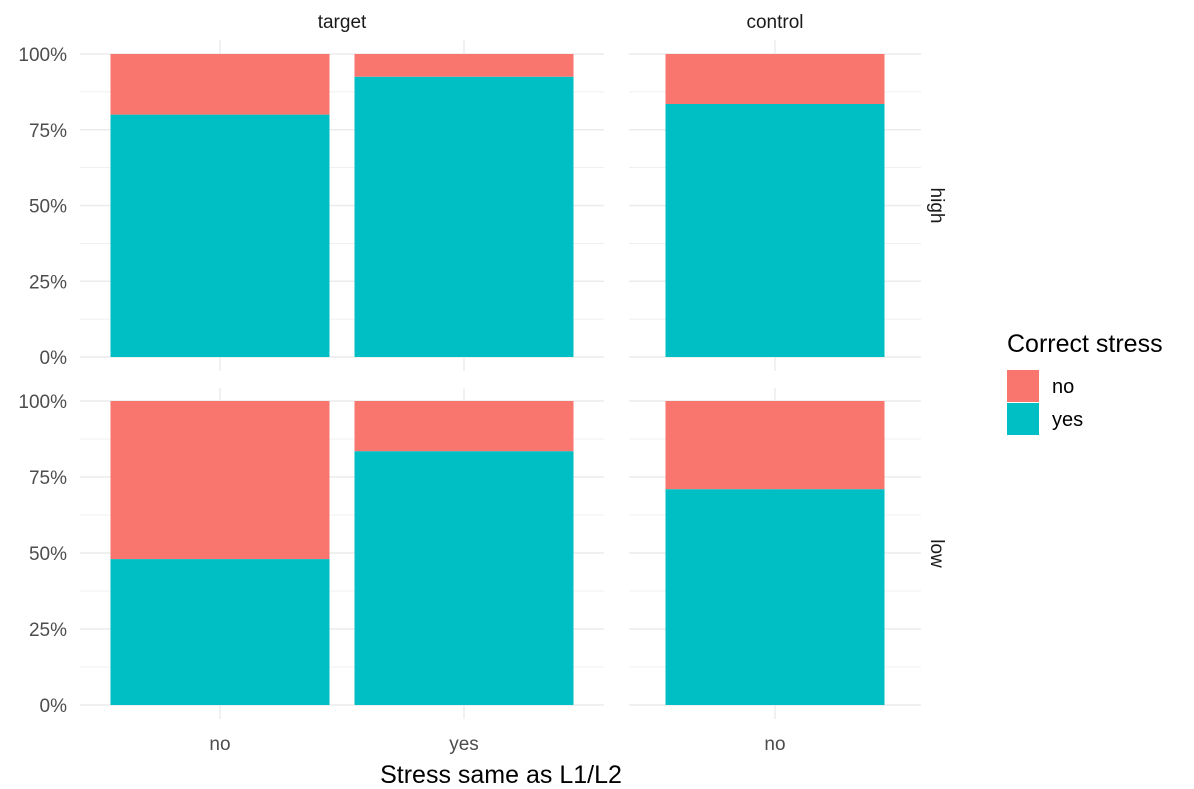 The image size is (1194, 789). What do you see at coordinates (1023, 386) in the screenshot?
I see `legend-swatch-no` at bounding box center [1023, 386].